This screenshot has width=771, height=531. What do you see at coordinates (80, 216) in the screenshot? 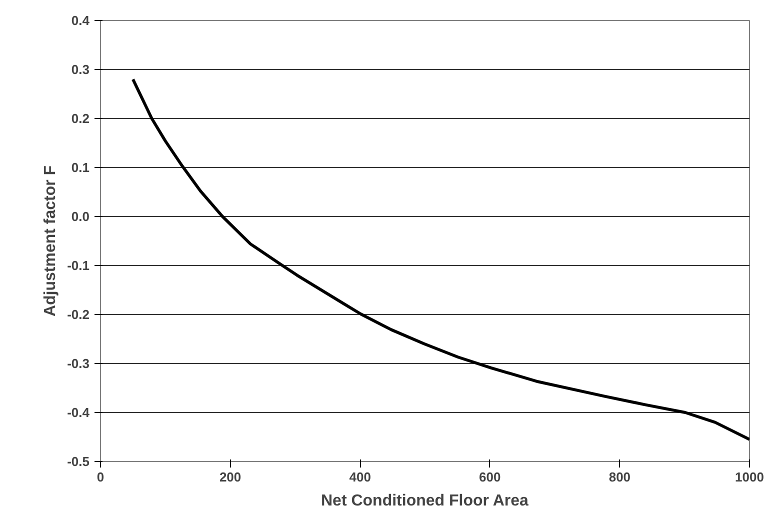
I see `y-tick-label: 0.0` at bounding box center [80, 216].